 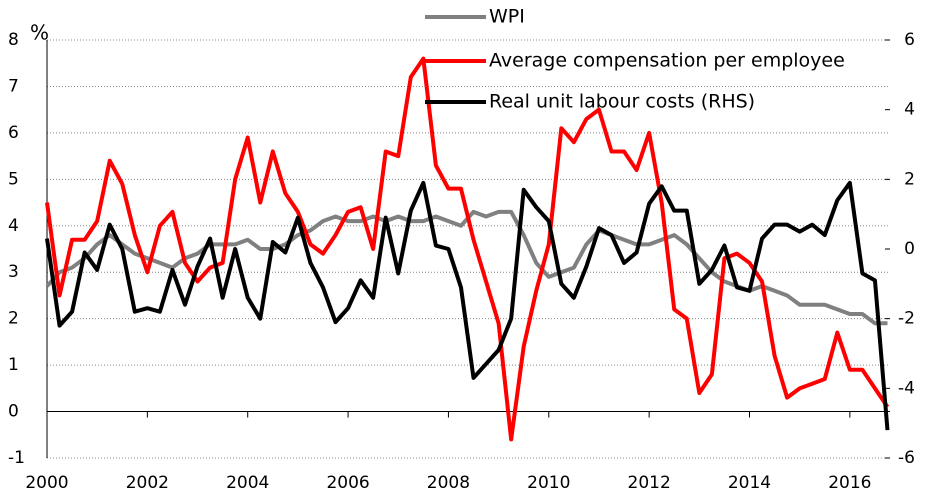 I want to click on x-tick-label: 2016, so click(x=849, y=483).